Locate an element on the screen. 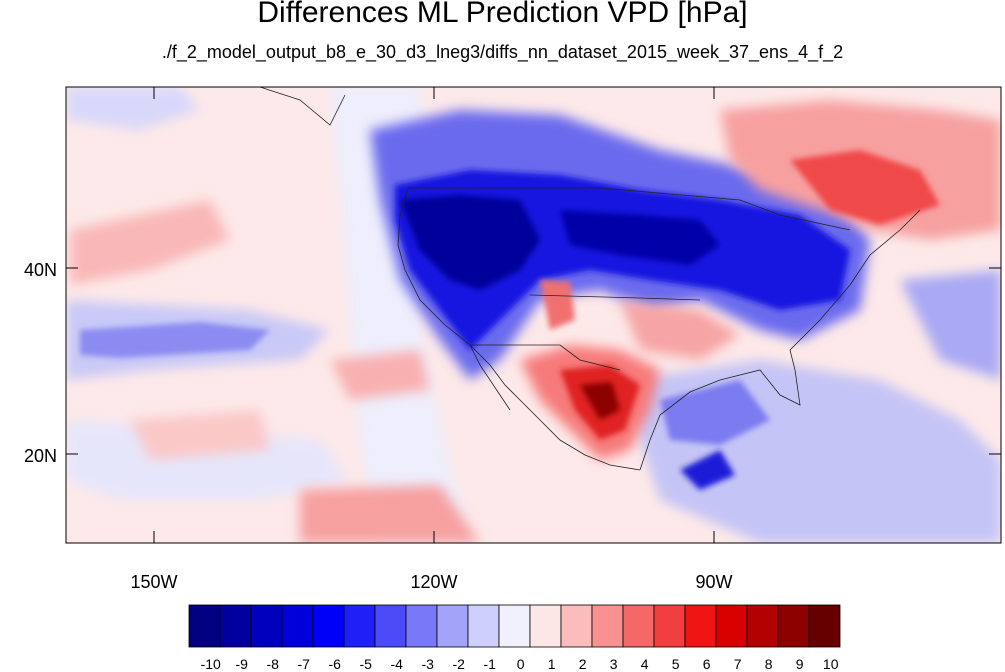  colorbar-label: -1 is located at coordinates (489, 664).